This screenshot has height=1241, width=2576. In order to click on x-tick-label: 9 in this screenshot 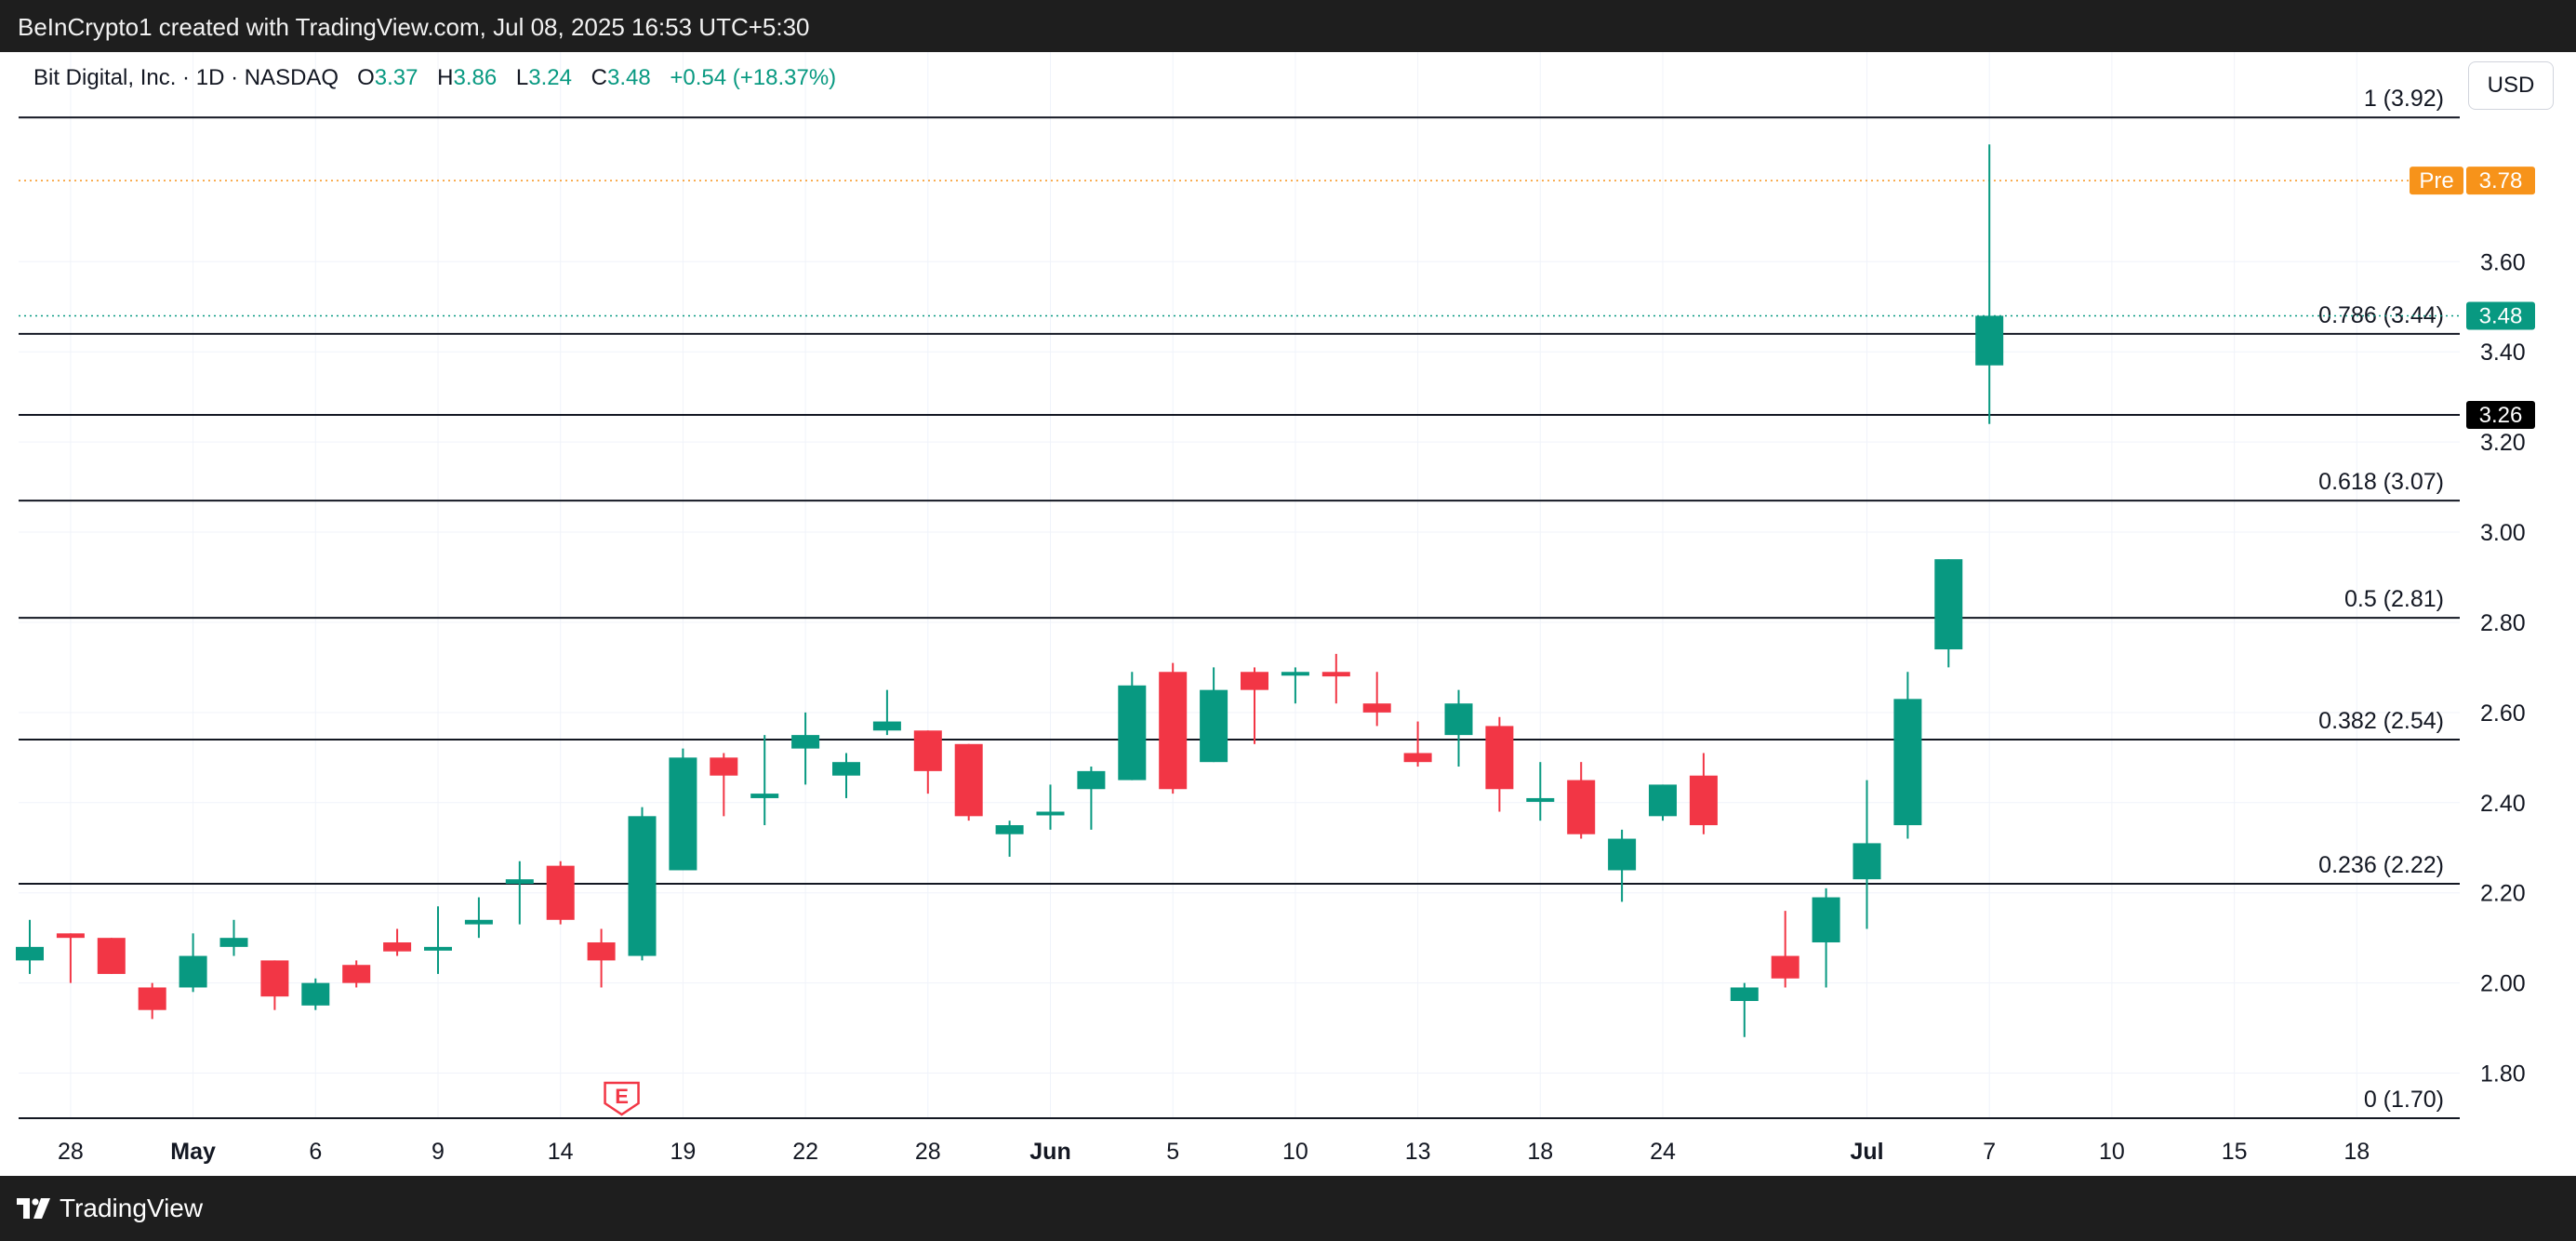, I will do `click(438, 1152)`.